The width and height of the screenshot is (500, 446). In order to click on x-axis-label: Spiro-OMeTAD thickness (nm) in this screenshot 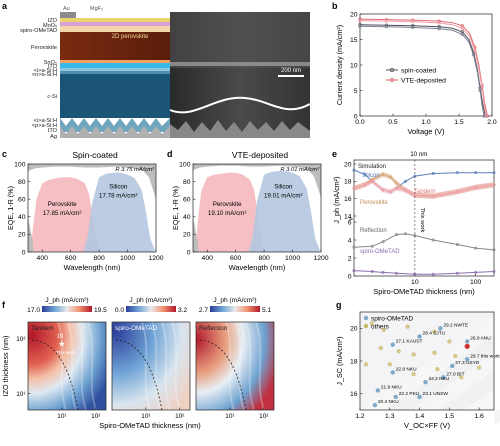, I will do `click(424, 291)`.